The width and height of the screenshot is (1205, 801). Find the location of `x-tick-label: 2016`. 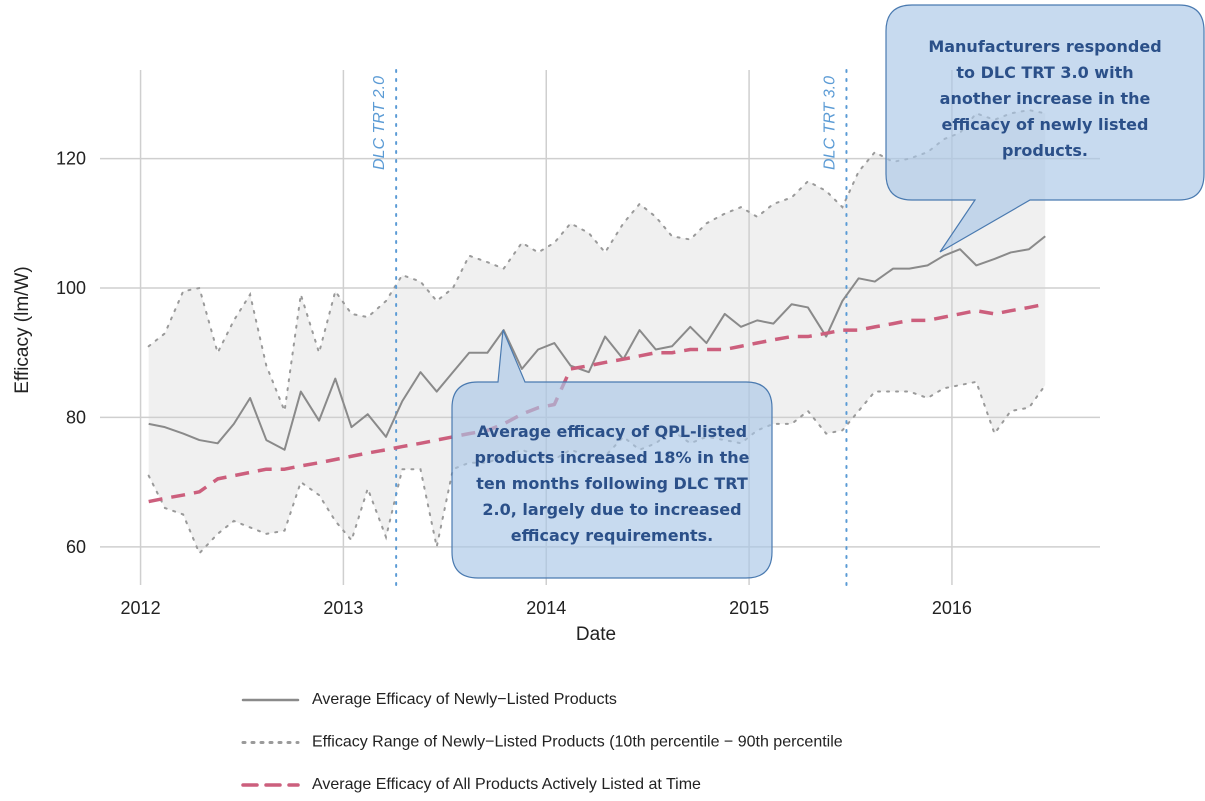

x-tick-label: 2016 is located at coordinates (952, 608).